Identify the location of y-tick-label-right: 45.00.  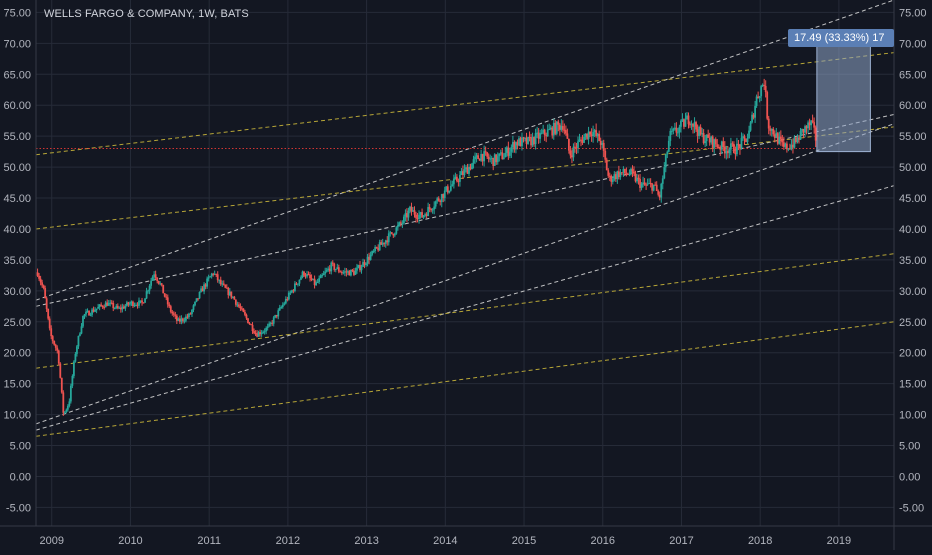
(913, 199).